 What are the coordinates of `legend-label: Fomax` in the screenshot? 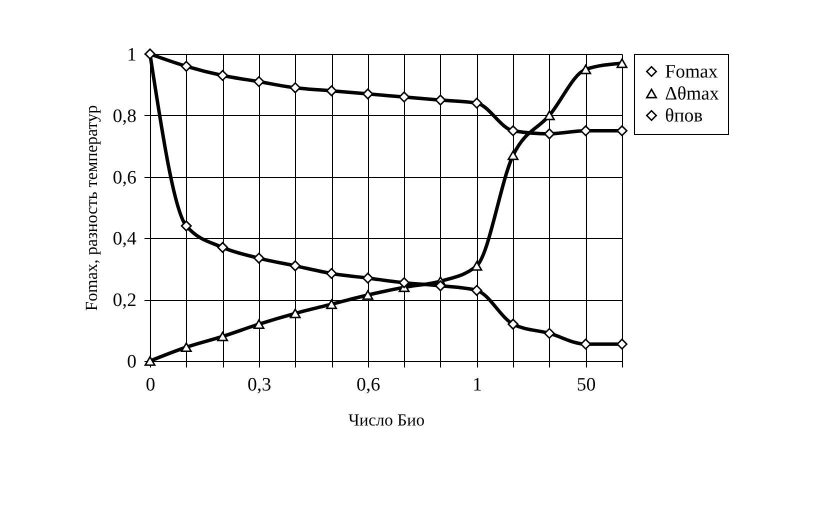 It's located at (691, 72).